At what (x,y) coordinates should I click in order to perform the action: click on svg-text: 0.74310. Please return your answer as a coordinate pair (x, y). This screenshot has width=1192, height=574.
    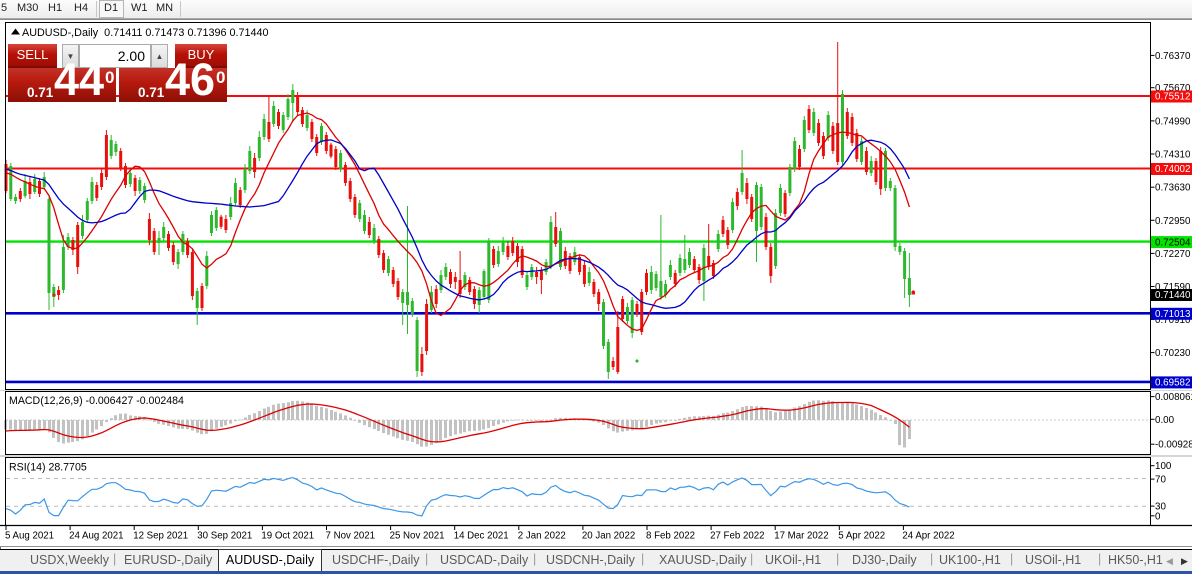
    Looking at the image, I should click on (1173, 155).